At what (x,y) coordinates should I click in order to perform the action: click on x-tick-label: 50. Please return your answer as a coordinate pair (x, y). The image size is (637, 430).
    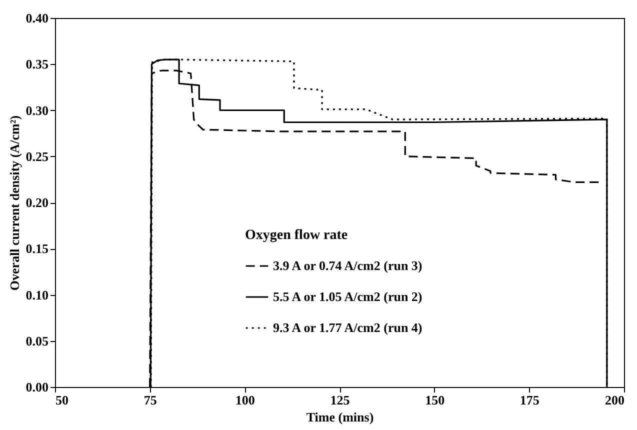
    Looking at the image, I should click on (62, 400).